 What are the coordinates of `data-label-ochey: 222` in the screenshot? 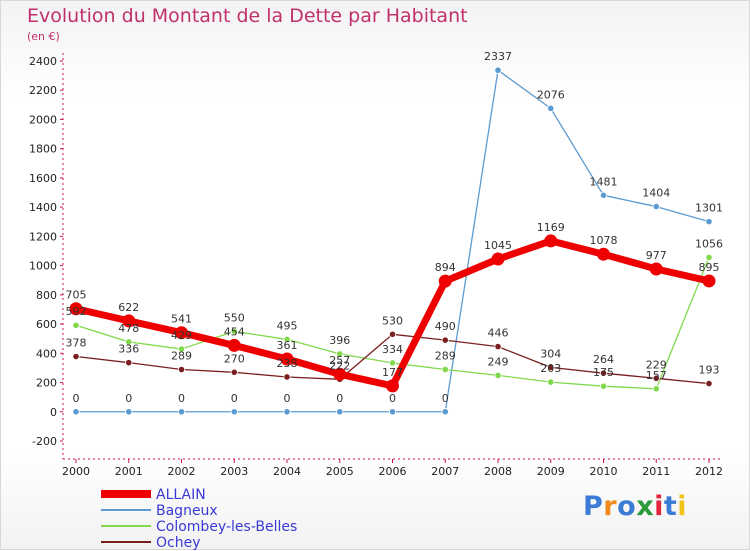 It's located at (339, 365).